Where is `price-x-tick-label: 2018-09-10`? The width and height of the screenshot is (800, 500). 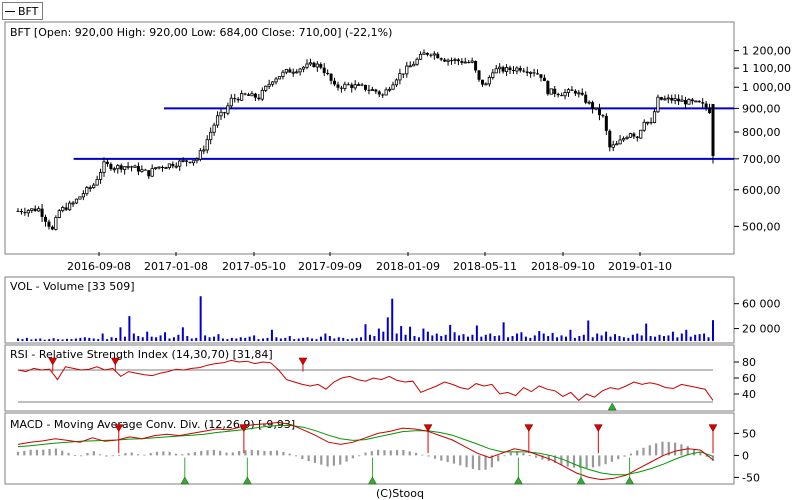
price-x-tick-label: 2018-09-10 is located at coordinates (563, 266).